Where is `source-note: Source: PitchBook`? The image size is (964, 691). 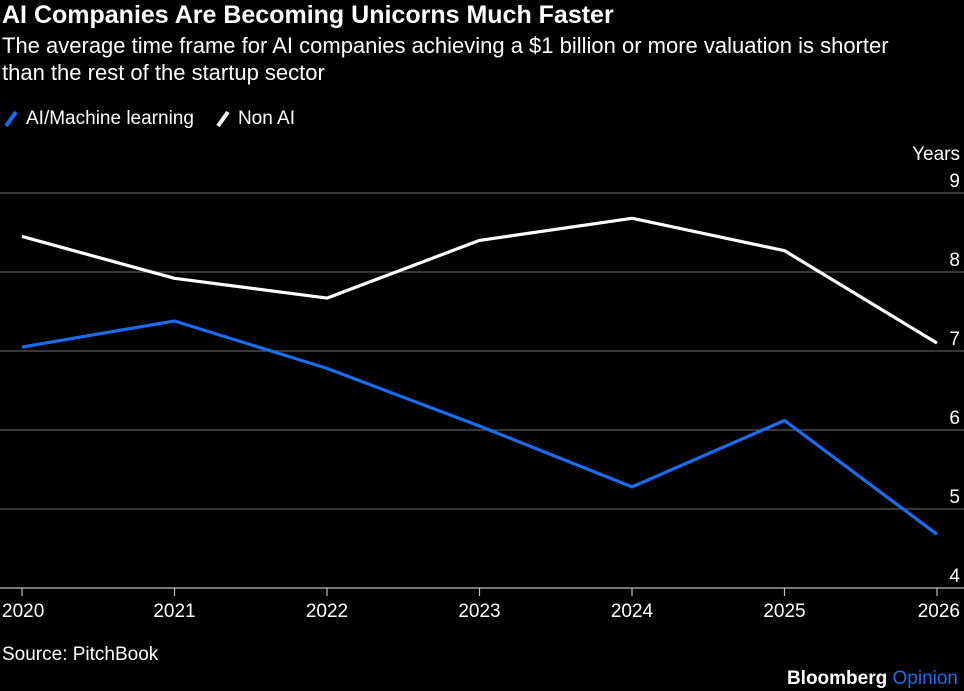 source-note: Source: PitchBook is located at coordinates (80, 654).